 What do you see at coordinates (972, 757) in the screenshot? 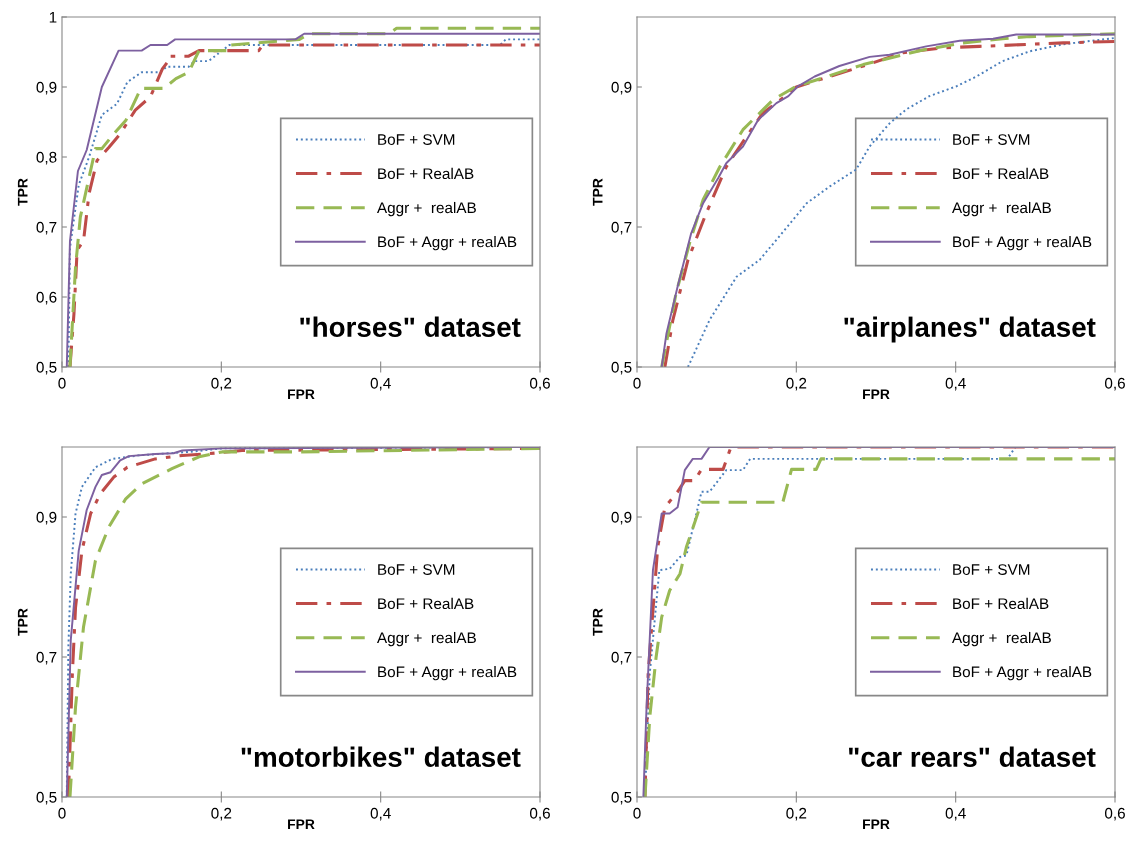
I see `annotation: "car rears" dataset` at bounding box center [972, 757].